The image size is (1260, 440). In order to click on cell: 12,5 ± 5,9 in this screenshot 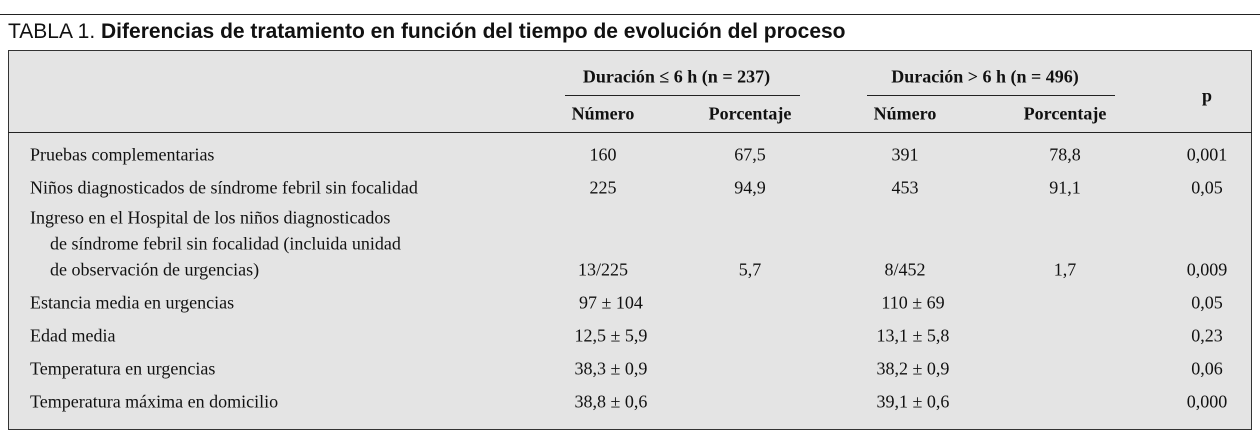, I will do `click(611, 335)`.